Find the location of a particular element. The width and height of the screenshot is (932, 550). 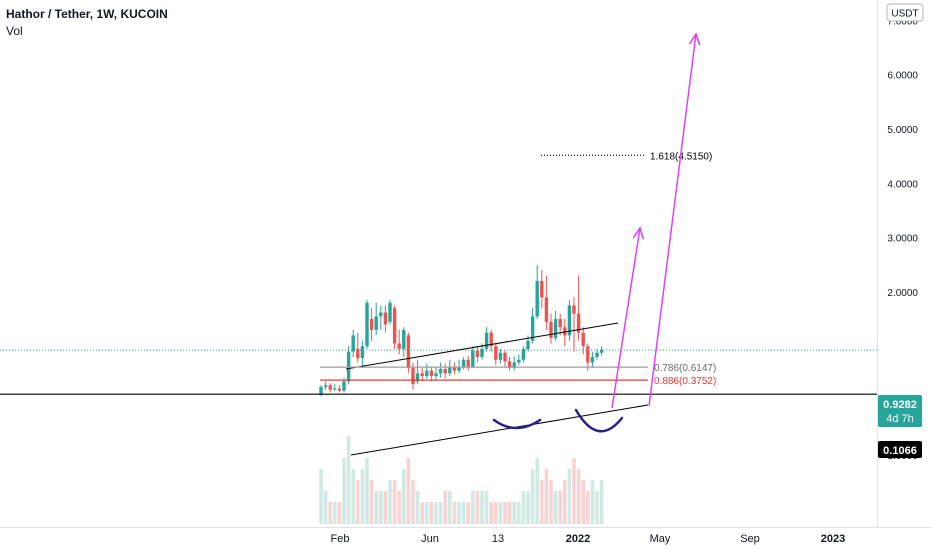

channel-lower-line is located at coordinates (499, 430).